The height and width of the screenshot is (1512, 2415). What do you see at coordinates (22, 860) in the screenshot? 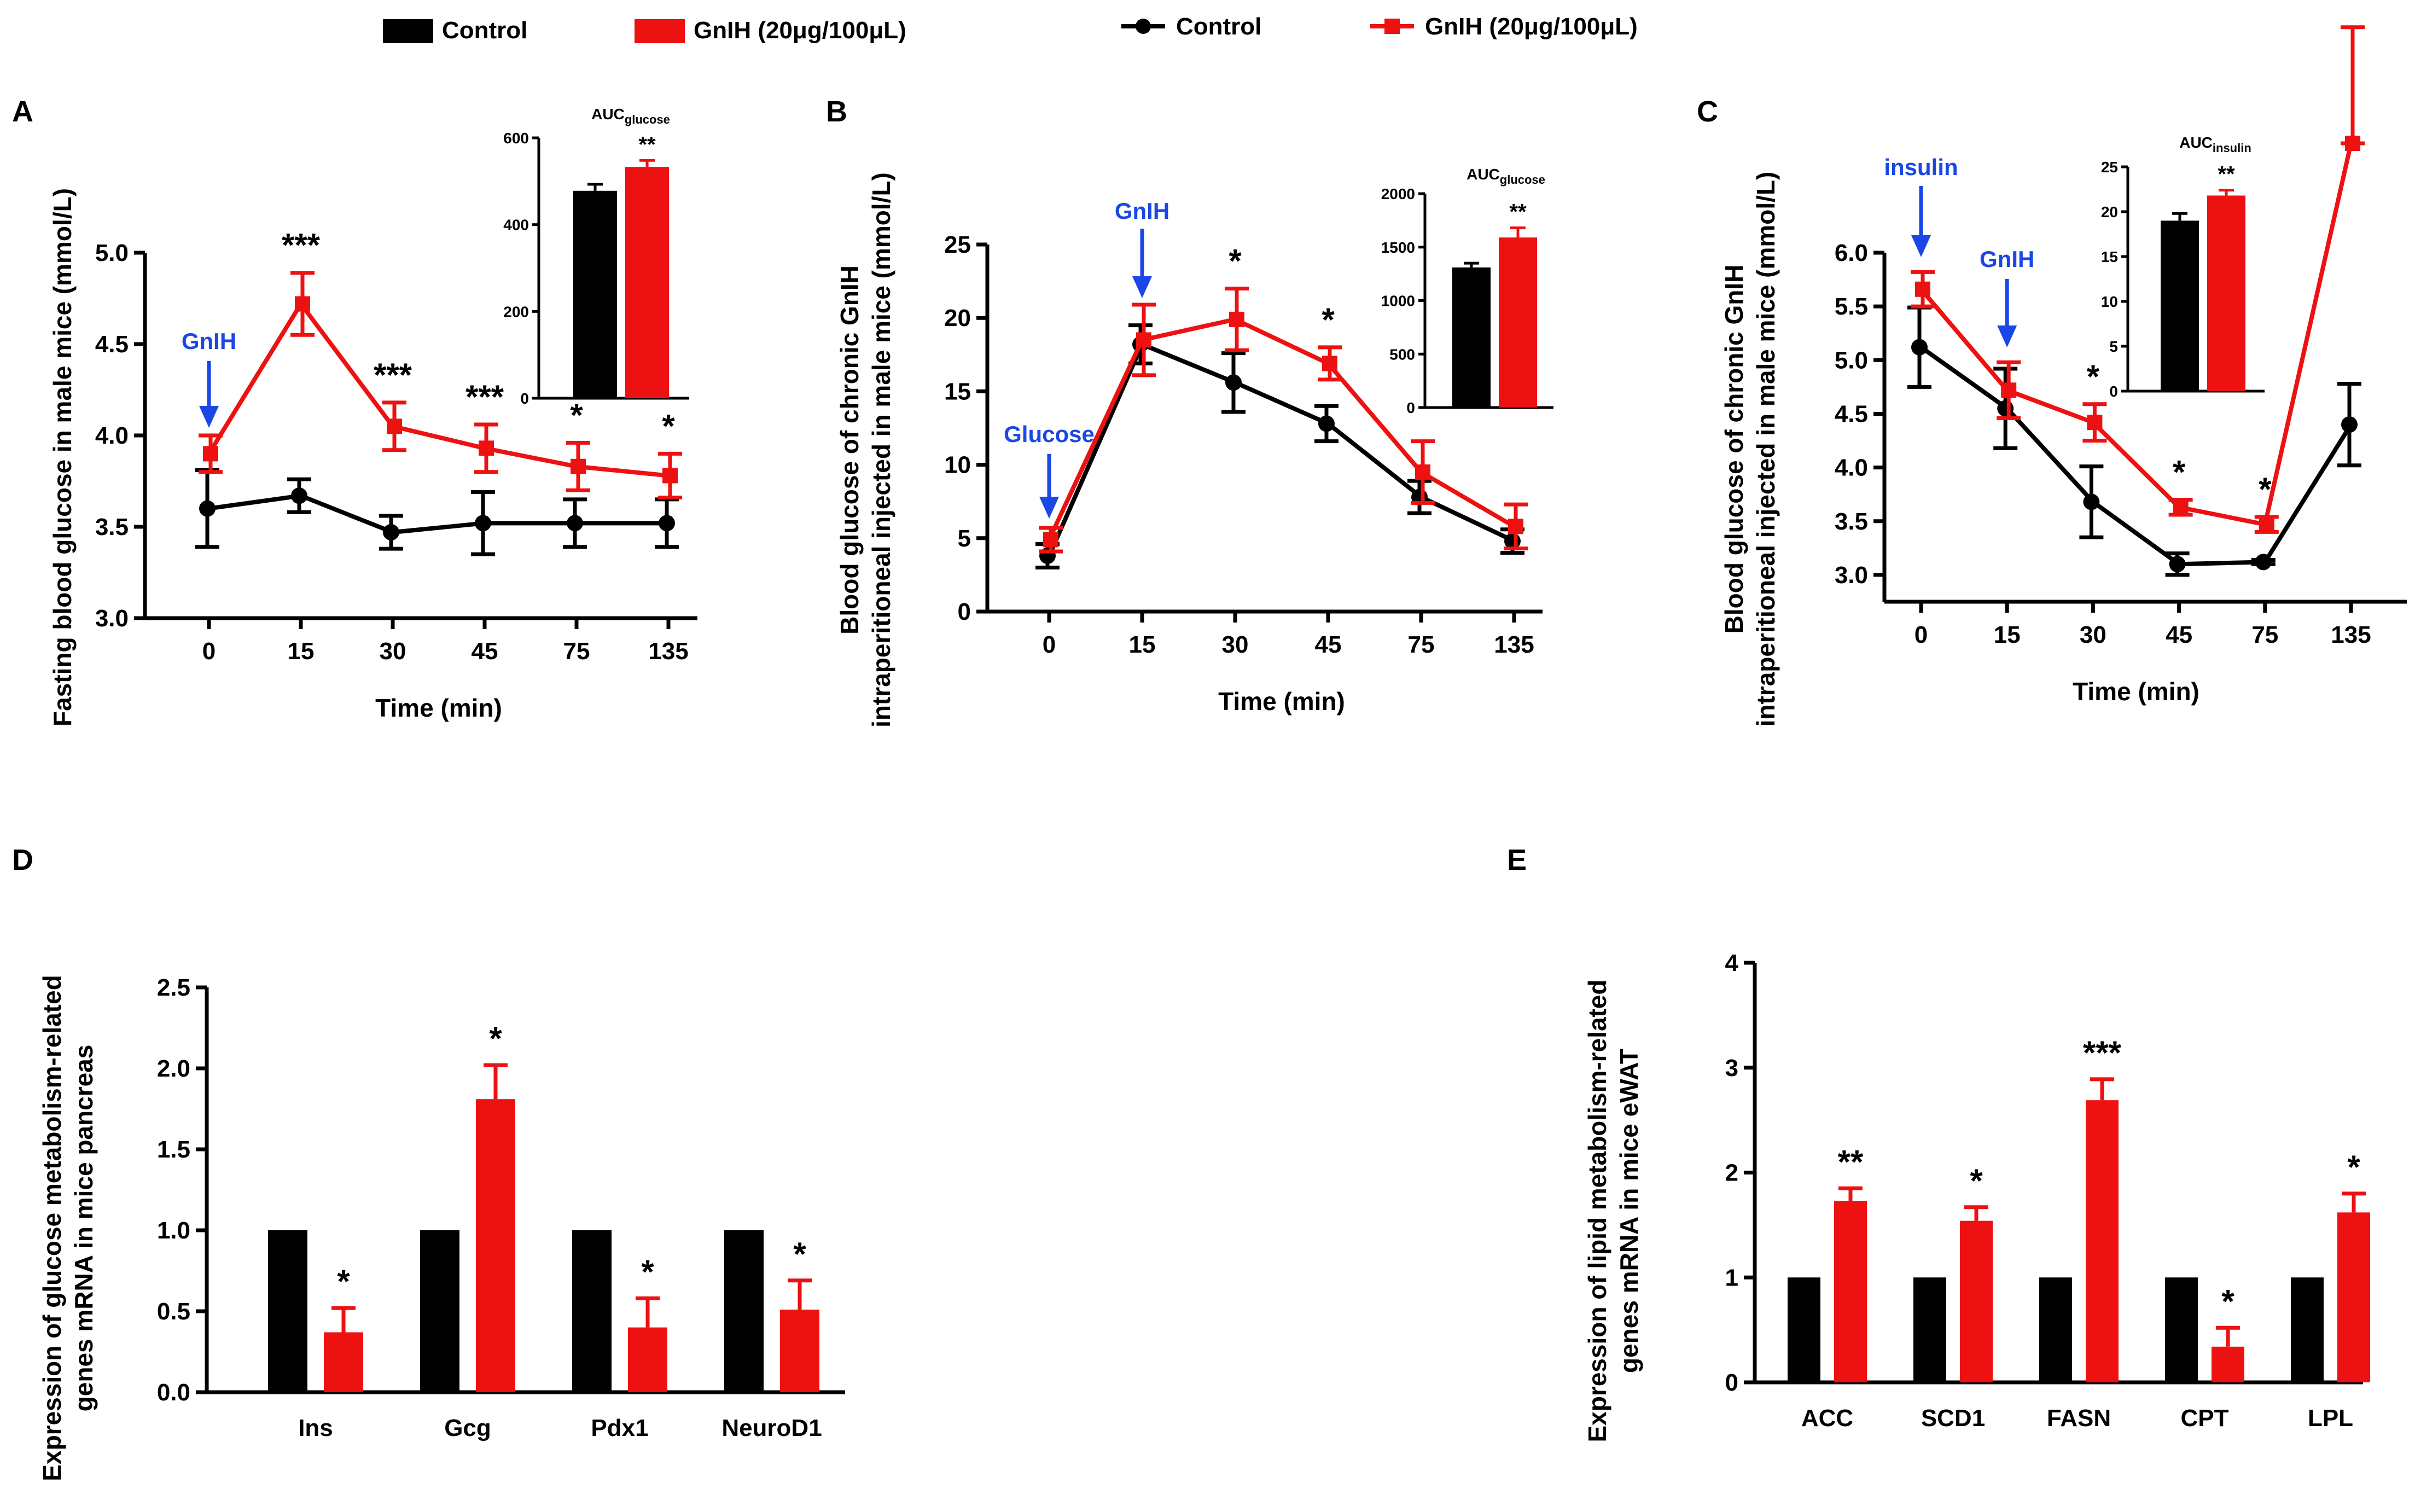
I see `panel-label-d: D` at bounding box center [22, 860].